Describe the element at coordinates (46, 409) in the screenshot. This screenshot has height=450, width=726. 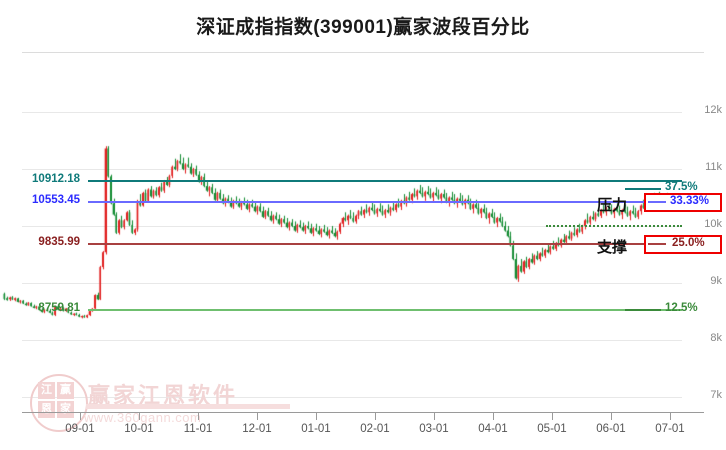
I see `seal-cell-3: 恩` at that location.